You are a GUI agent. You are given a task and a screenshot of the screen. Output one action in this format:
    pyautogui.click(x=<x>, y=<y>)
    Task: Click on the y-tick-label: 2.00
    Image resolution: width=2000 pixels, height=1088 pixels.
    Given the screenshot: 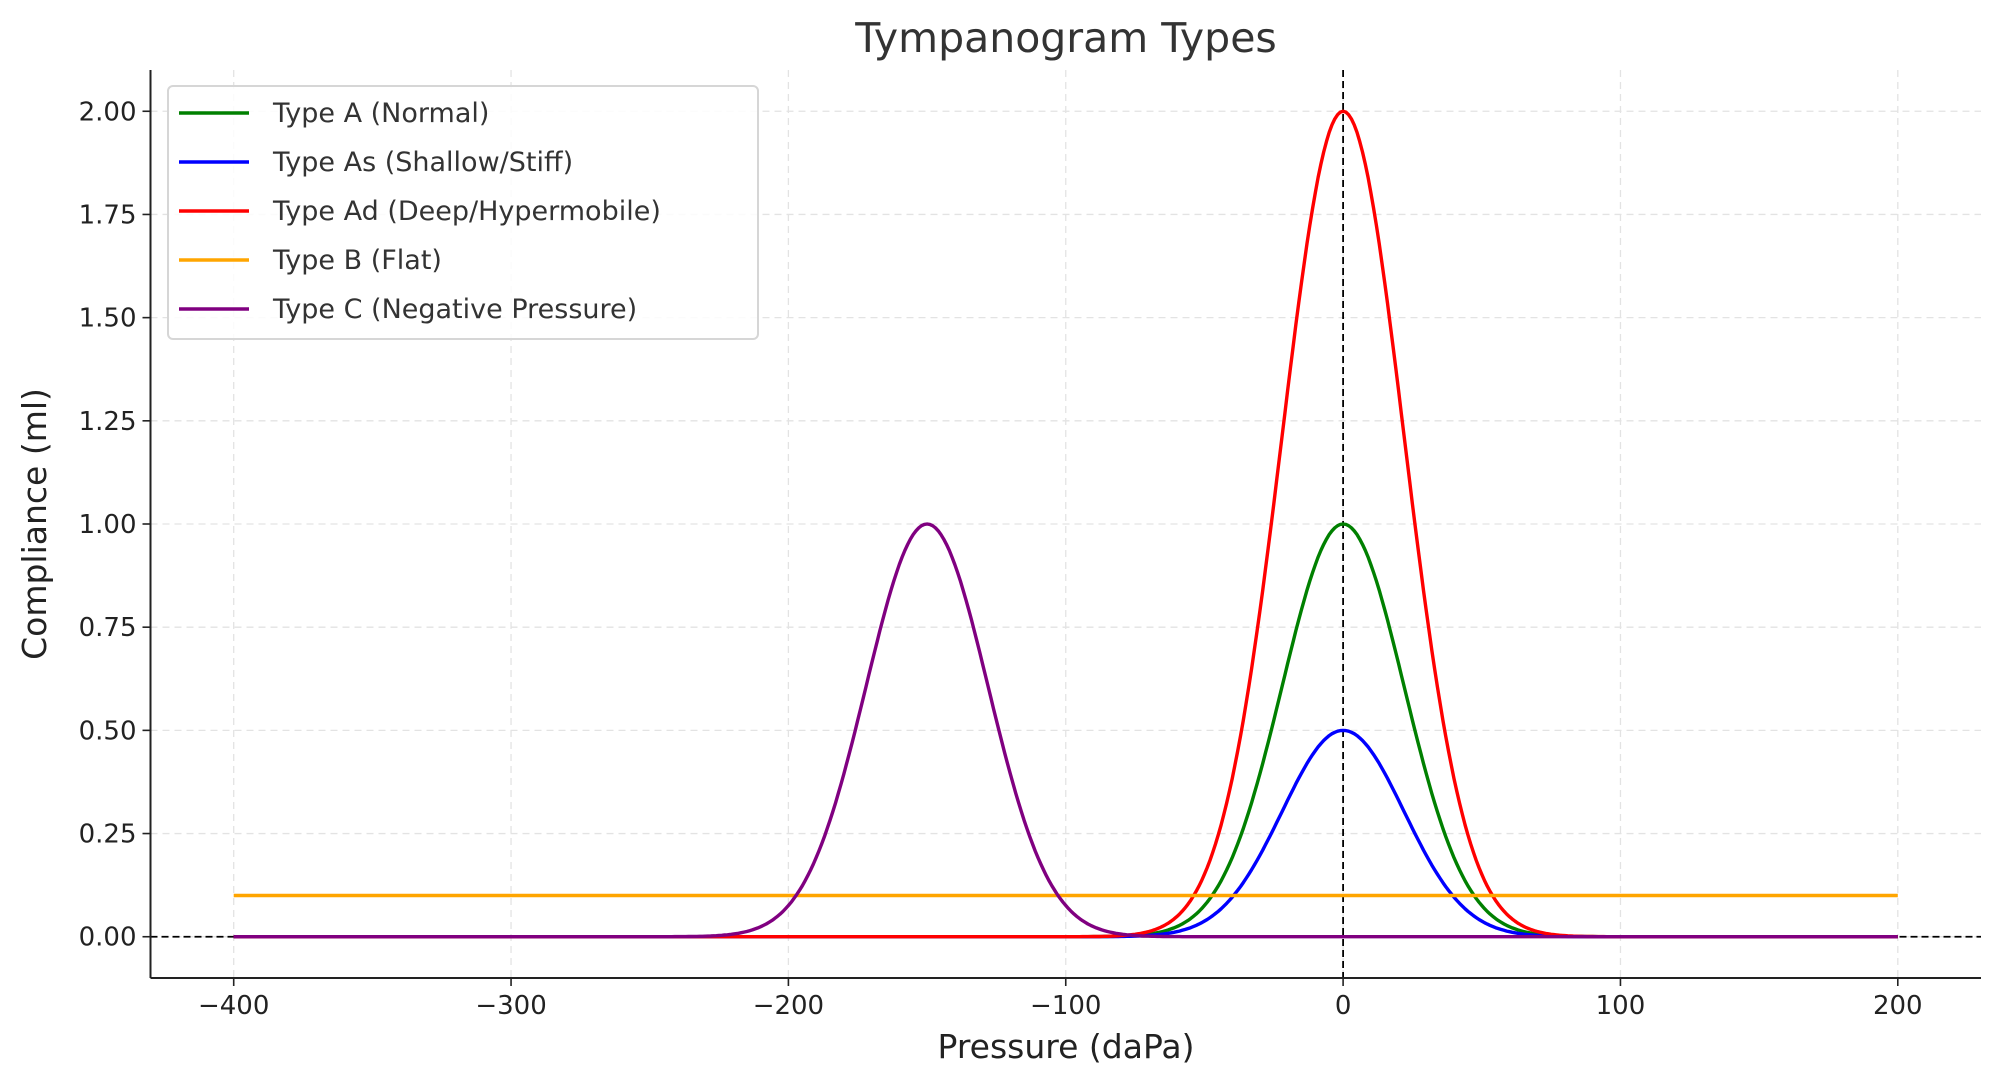 What is the action you would take?
    pyautogui.click(x=108, y=112)
    